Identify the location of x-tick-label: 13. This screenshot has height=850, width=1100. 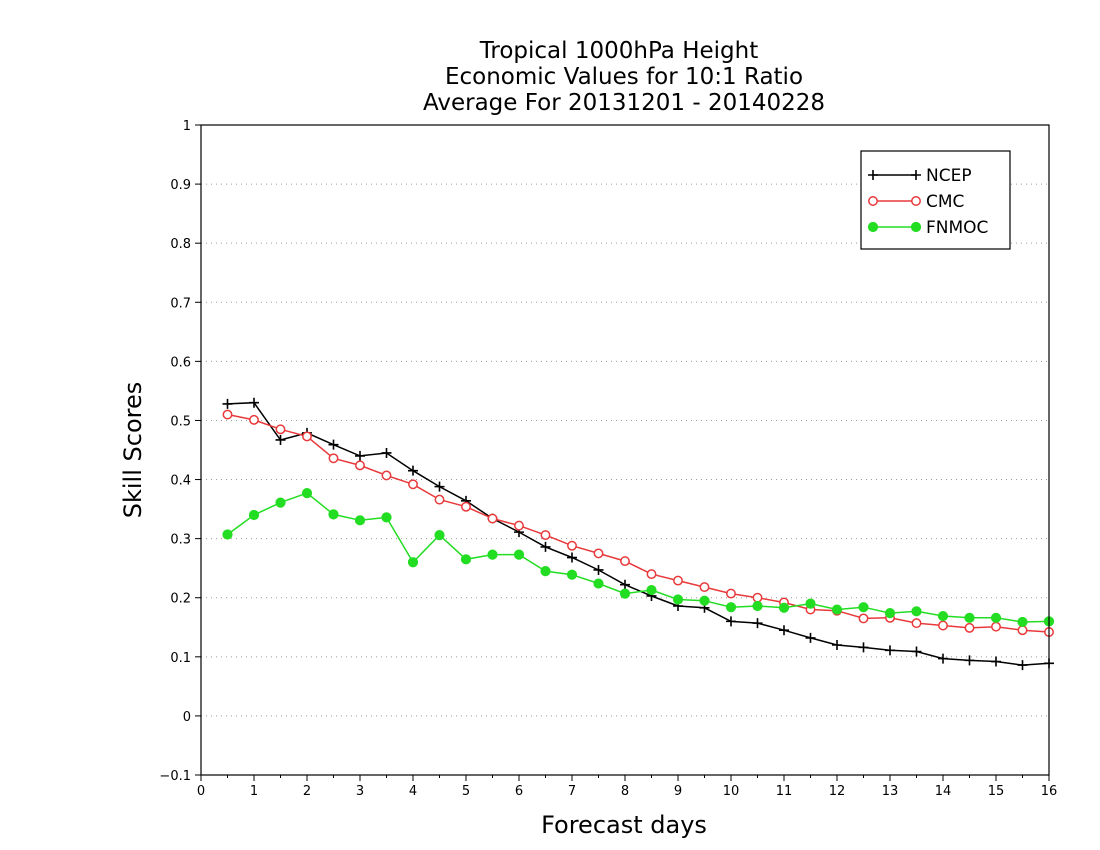
(890, 791).